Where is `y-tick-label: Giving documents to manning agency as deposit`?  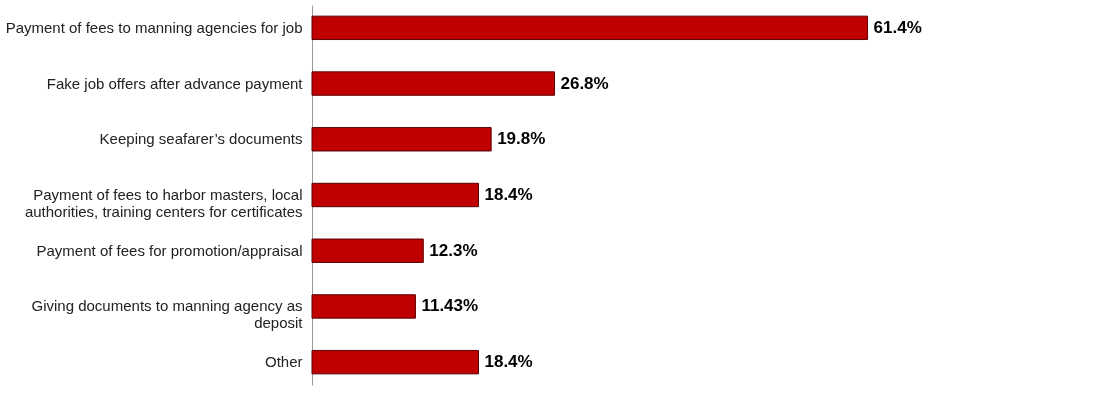
y-tick-label: Giving documents to manning agency as deposit is located at coordinates (167, 314).